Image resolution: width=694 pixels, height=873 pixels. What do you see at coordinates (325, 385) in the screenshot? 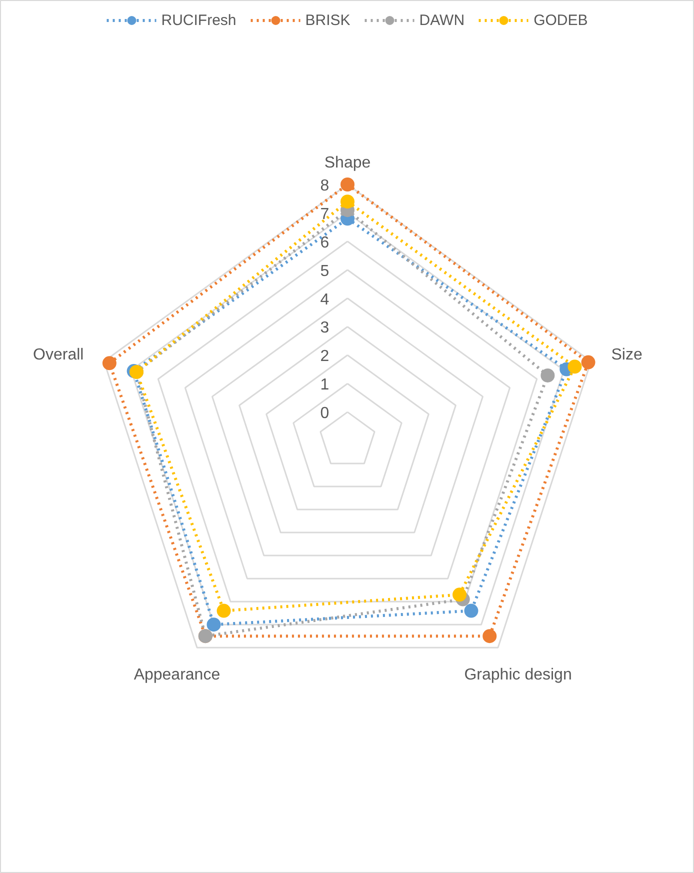
I see `y-tick-label: 1` at bounding box center [325, 385].